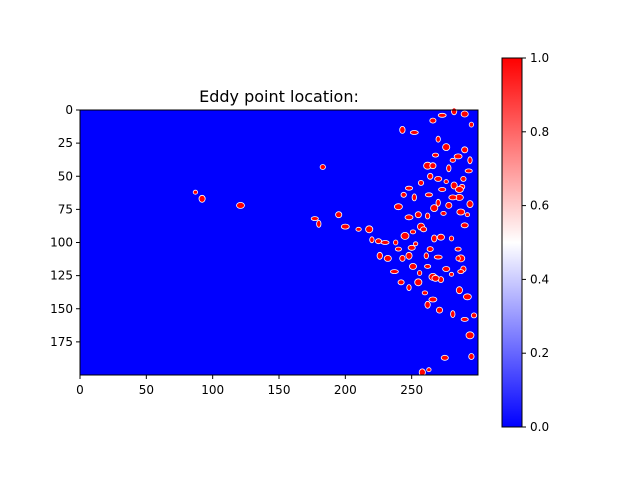  I want to click on y-tick-label: 75, so click(65, 209).